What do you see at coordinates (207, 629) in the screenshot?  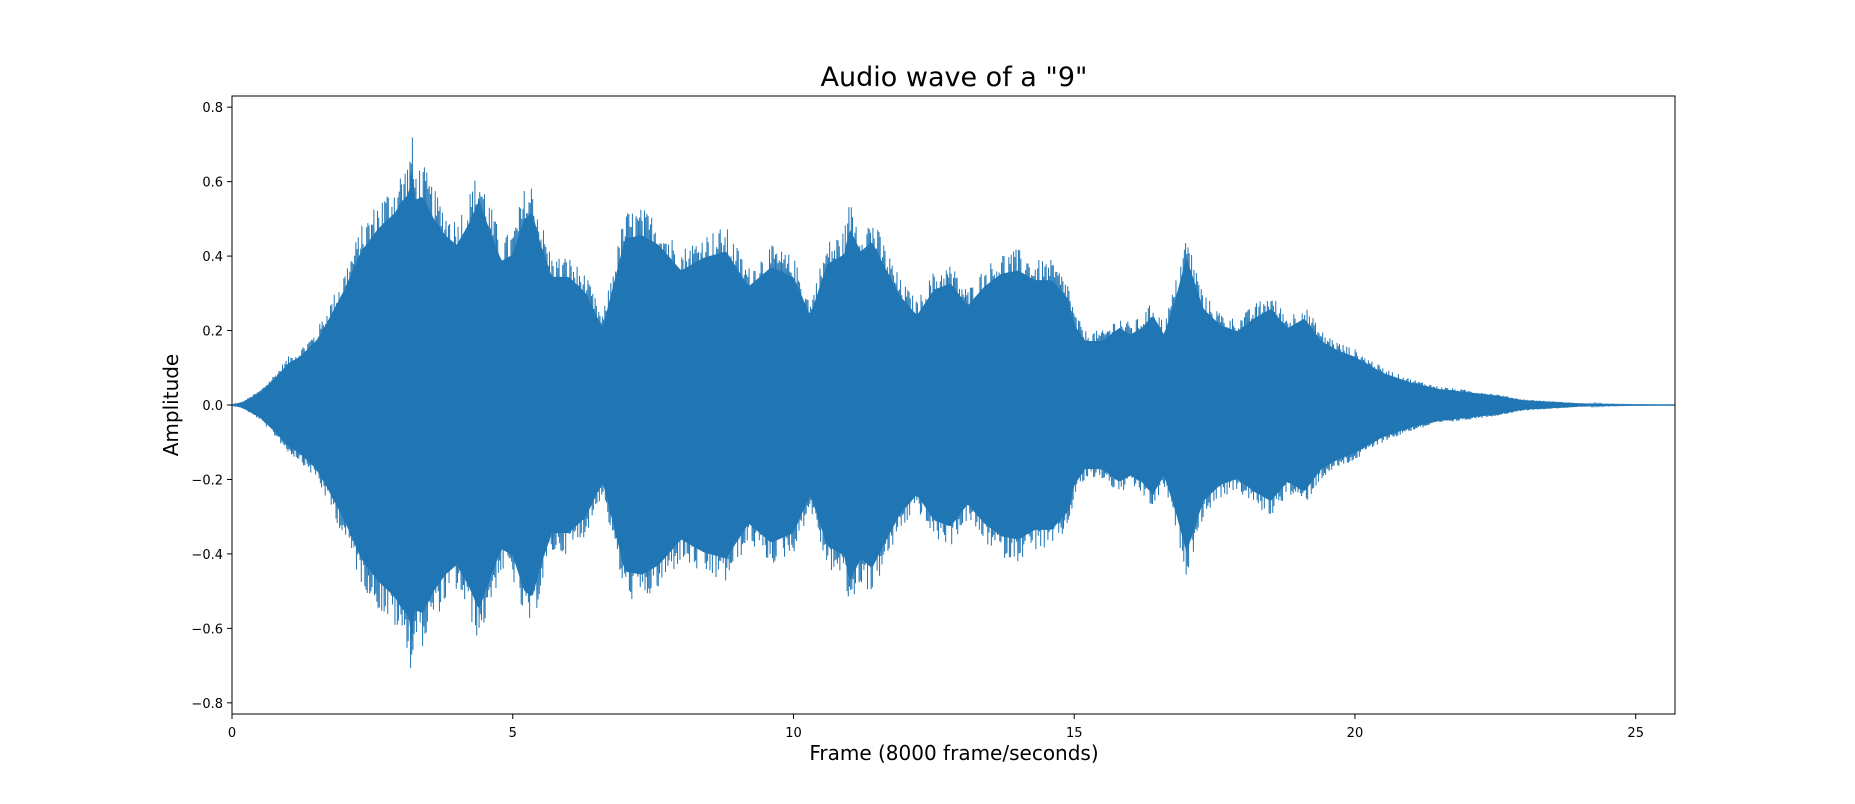 I see `y-tick-label: −0.6` at bounding box center [207, 629].